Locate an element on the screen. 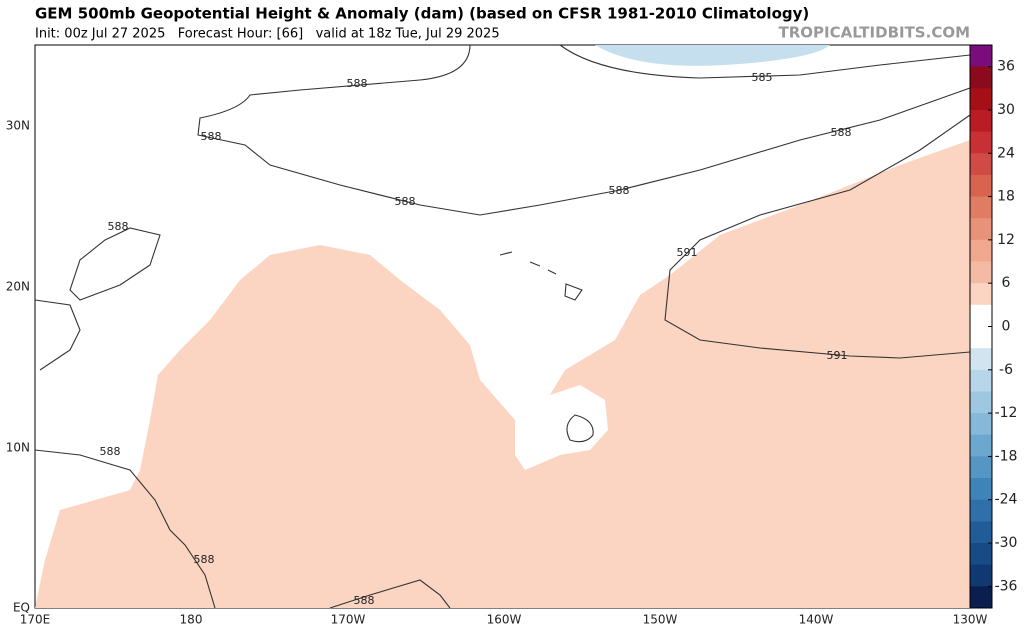 The height and width of the screenshot is (628, 1024). colorbar: 36 30 24 18 12 6 0 -6 -12 -18 -24 -30 -36 is located at coordinates (993, 326).